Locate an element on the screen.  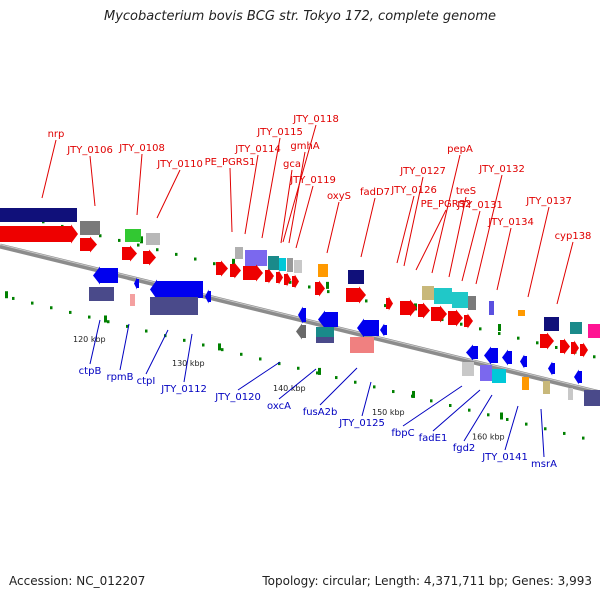
forward-gene-label: treS is located at coordinates (466, 191).